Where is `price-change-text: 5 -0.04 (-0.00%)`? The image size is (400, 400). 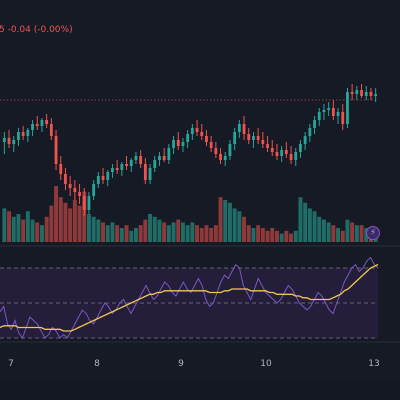
price-change-text: 5 -0.04 (-0.00%) is located at coordinates (36, 30).